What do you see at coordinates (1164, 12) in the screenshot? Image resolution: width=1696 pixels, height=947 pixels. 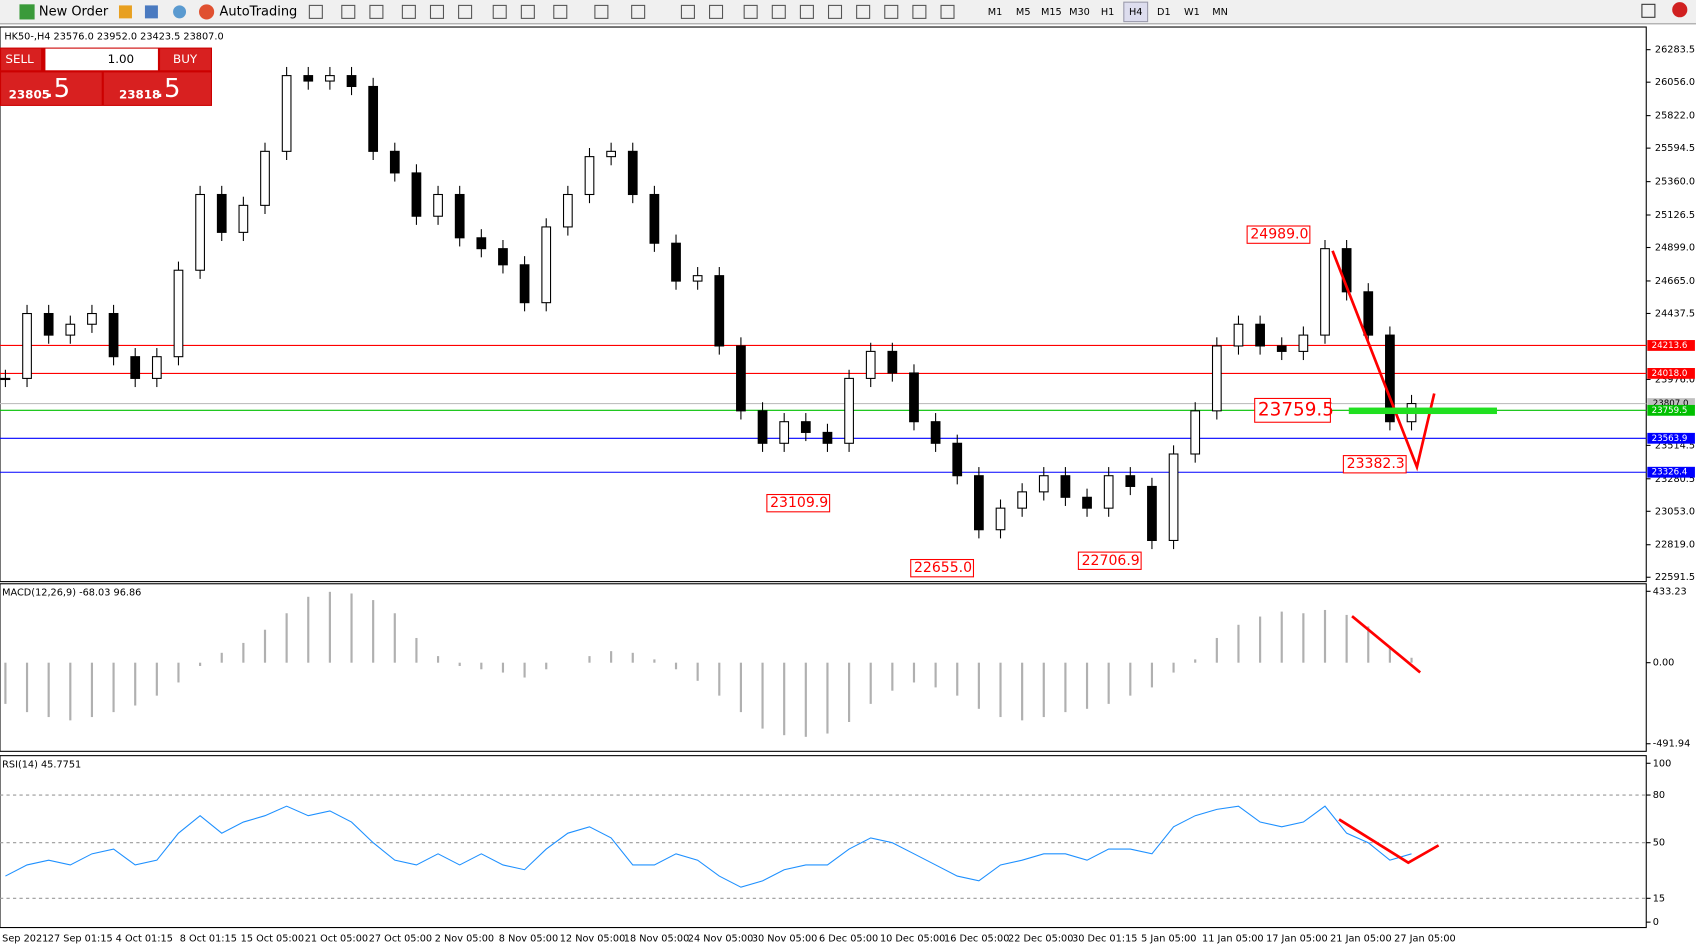 I see `timeframe-button: D1` at bounding box center [1164, 12].